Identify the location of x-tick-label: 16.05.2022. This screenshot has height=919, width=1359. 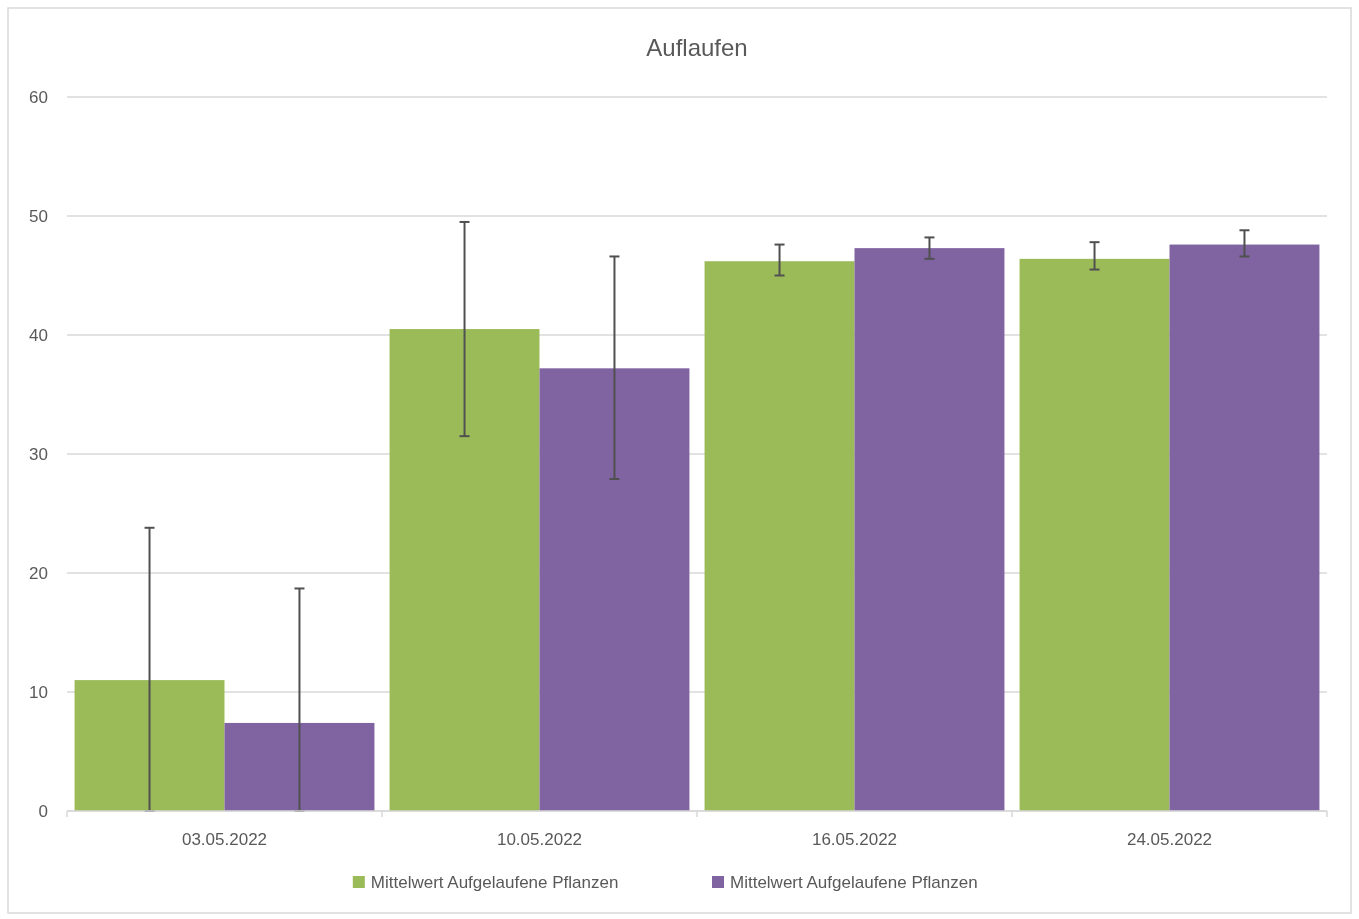
(854, 839).